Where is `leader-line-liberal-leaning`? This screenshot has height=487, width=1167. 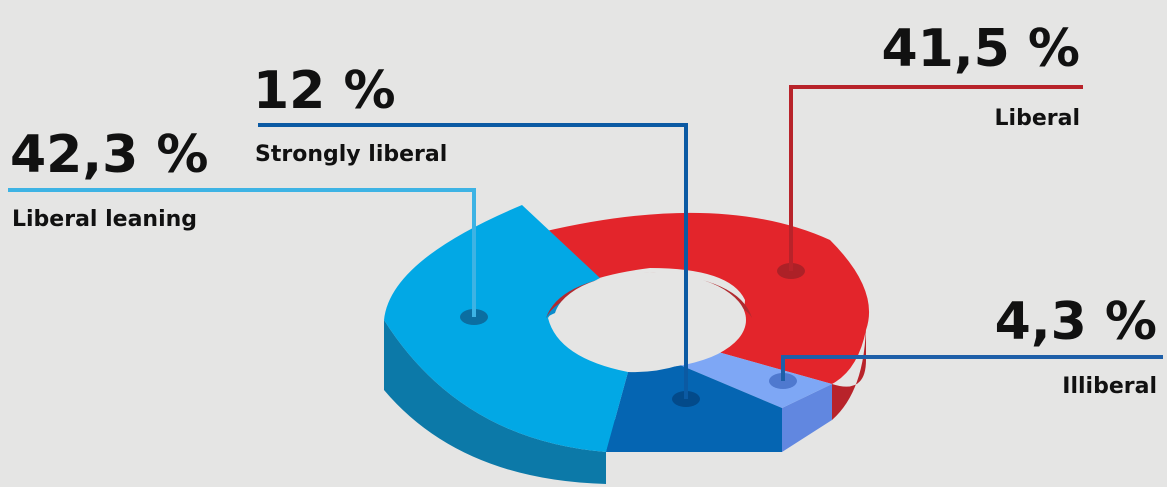 leader-line-liberal-leaning is located at coordinates (242, 252).